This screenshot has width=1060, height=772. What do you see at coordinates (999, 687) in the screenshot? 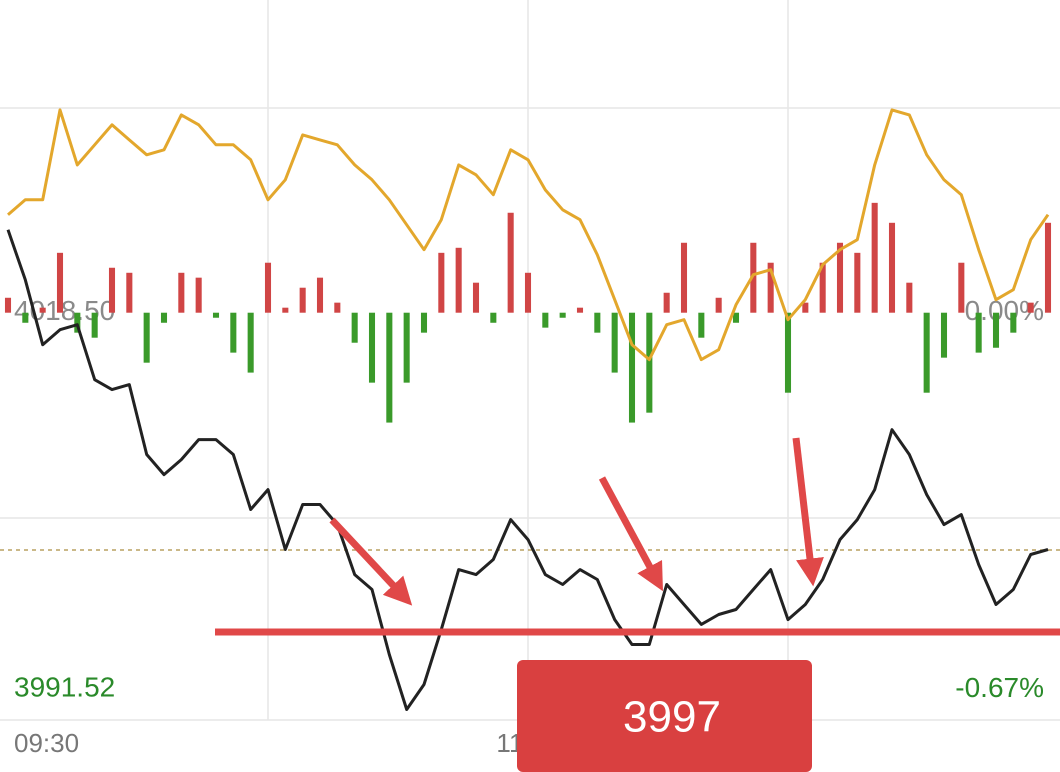
I see `y2-tick-label: -0.67%` at bounding box center [999, 687].